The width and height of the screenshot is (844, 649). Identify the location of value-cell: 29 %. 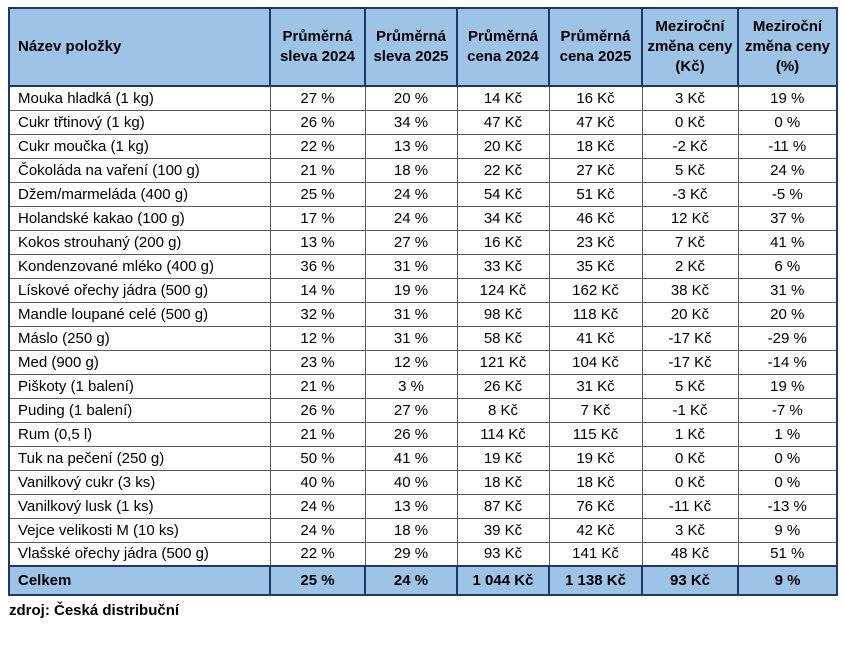
(411, 554).